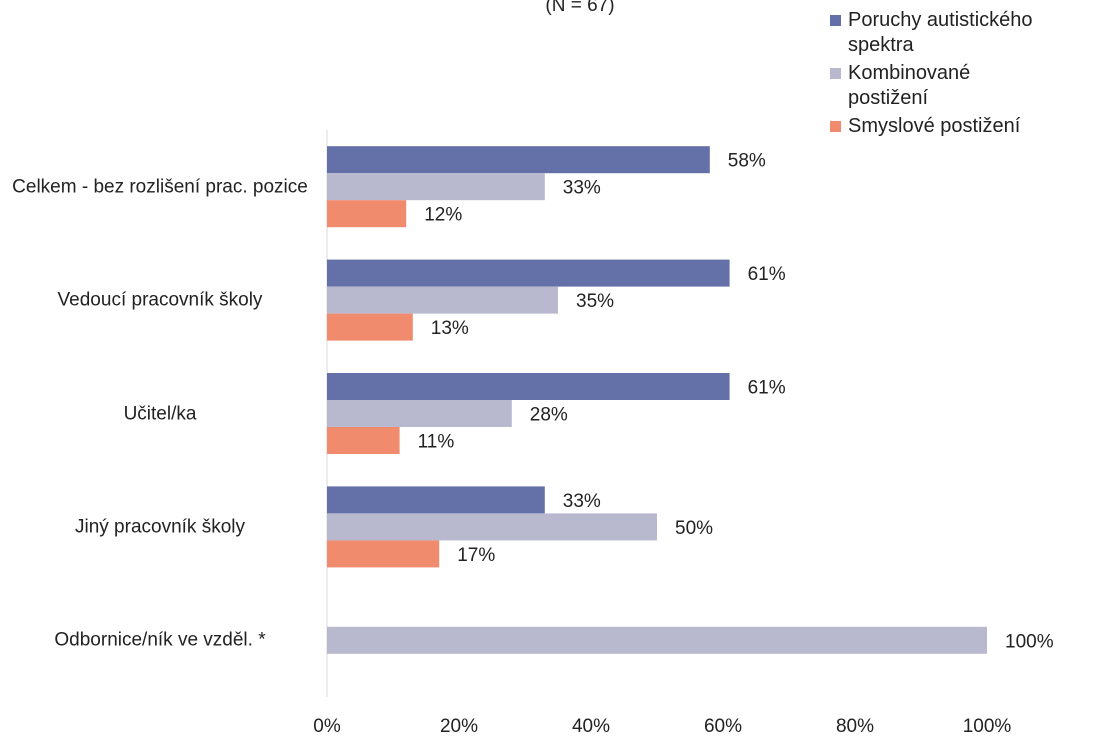 The height and width of the screenshot is (737, 1097). Describe the element at coordinates (160, 640) in the screenshot. I see `y-tick-label: Odbornice/ník ve vzděl. *` at that location.